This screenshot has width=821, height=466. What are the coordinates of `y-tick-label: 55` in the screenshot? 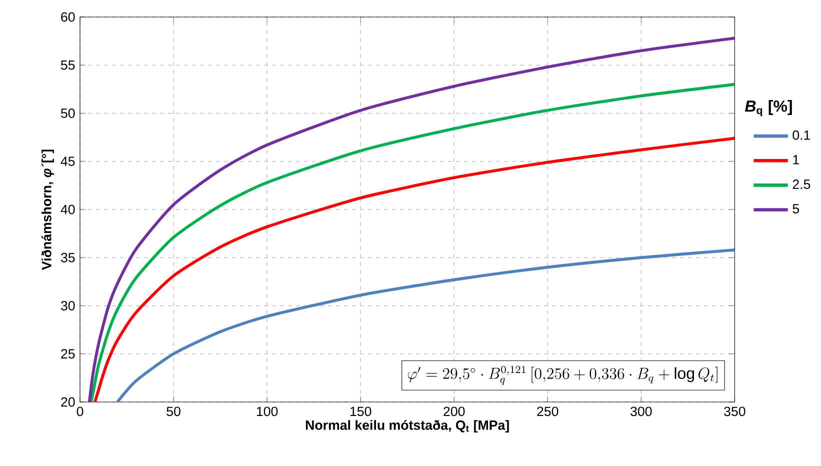 It's located at (68, 65).